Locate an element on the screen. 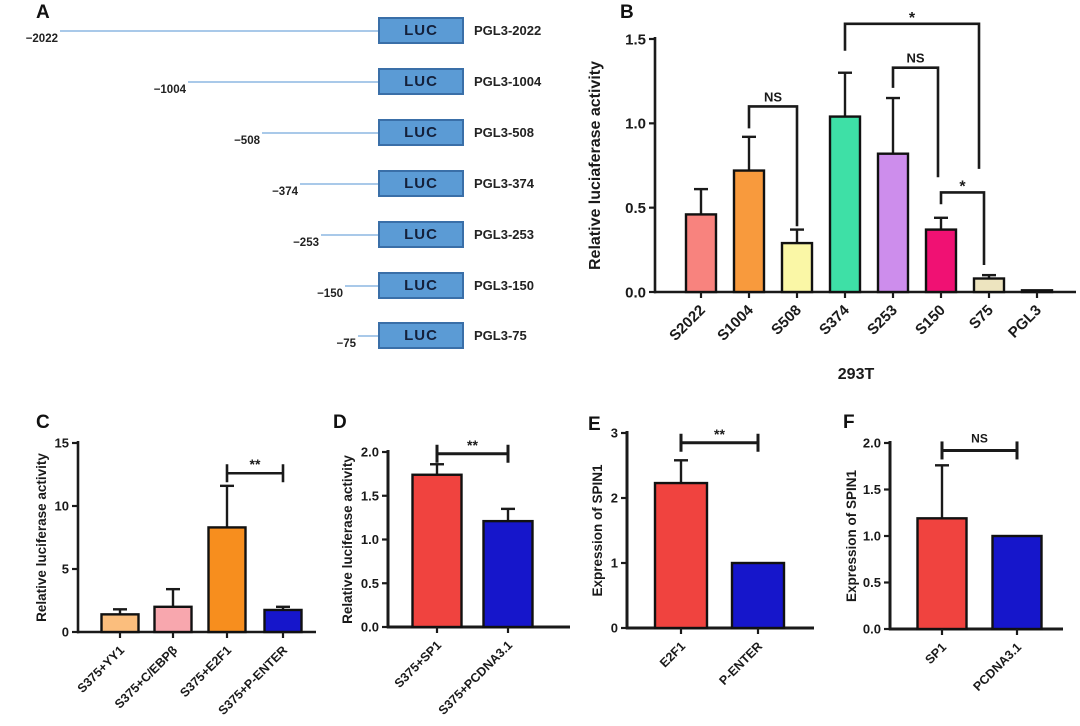  bar-PCDNA3.1 is located at coordinates (1017, 582).